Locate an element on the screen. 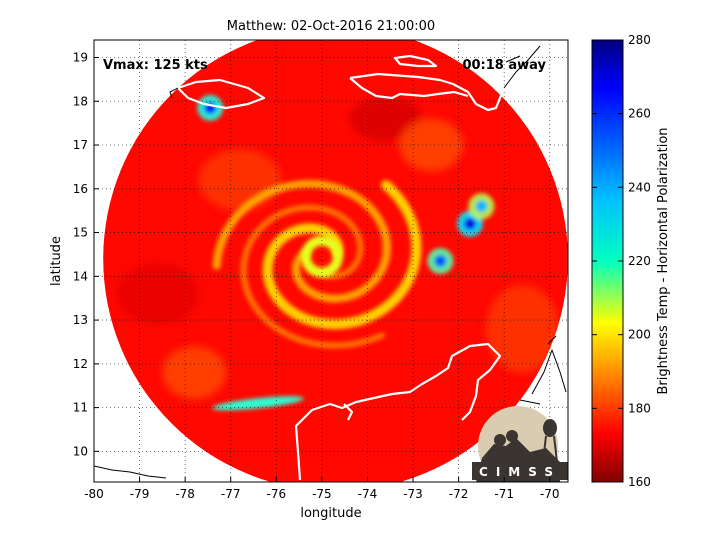  chart-title: Matthew: 02-Oct-2016 21:00:00 is located at coordinates (331, 26).